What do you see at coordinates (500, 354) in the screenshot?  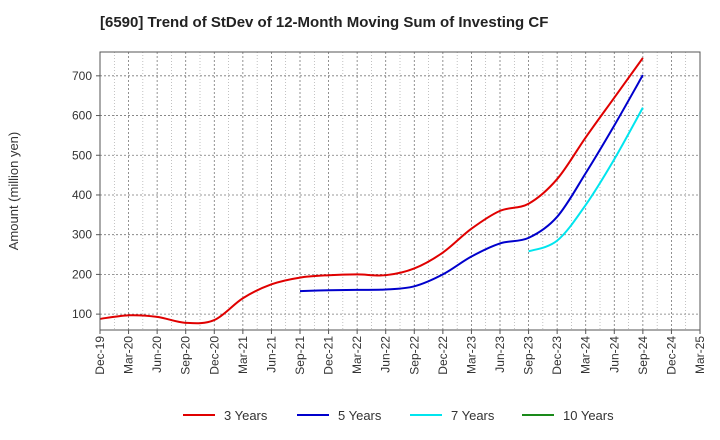 I see `x-tick-label: Jun-23` at bounding box center [500, 354].